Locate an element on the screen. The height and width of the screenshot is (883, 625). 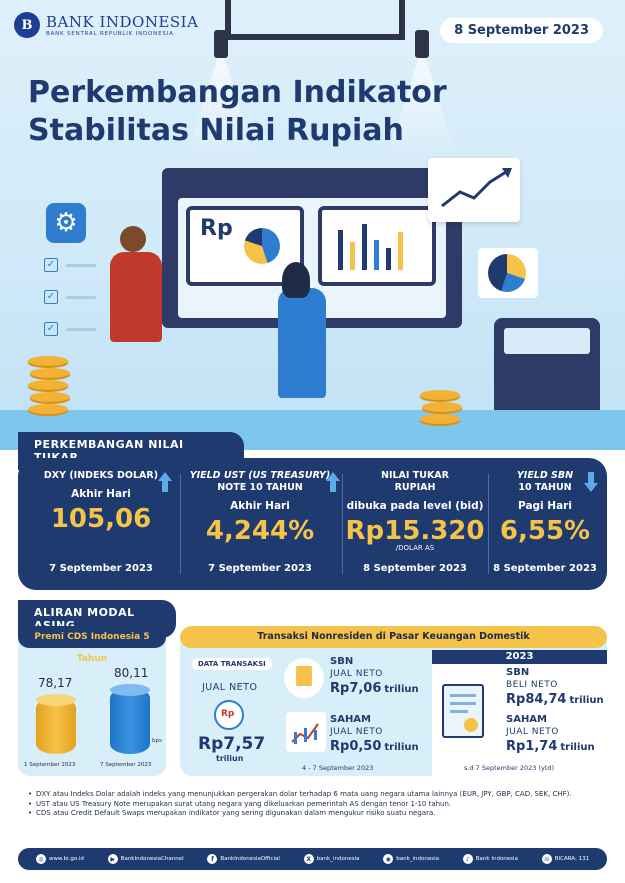
date-badge: 8 September 2023 is located at coordinates (521, 30).